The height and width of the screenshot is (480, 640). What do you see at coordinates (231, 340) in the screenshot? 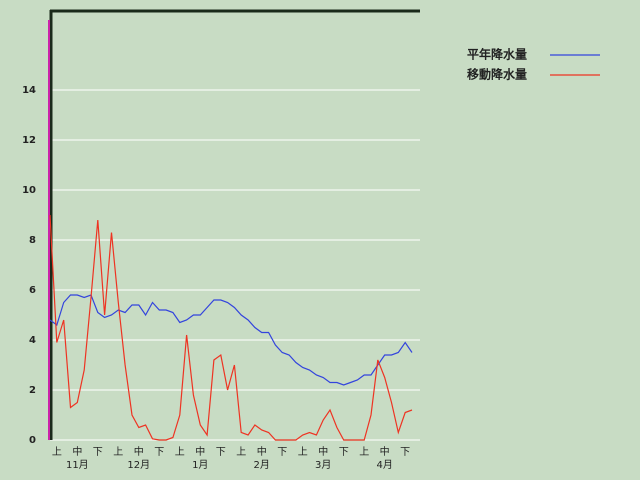
I see `series-line` at bounding box center [231, 340].